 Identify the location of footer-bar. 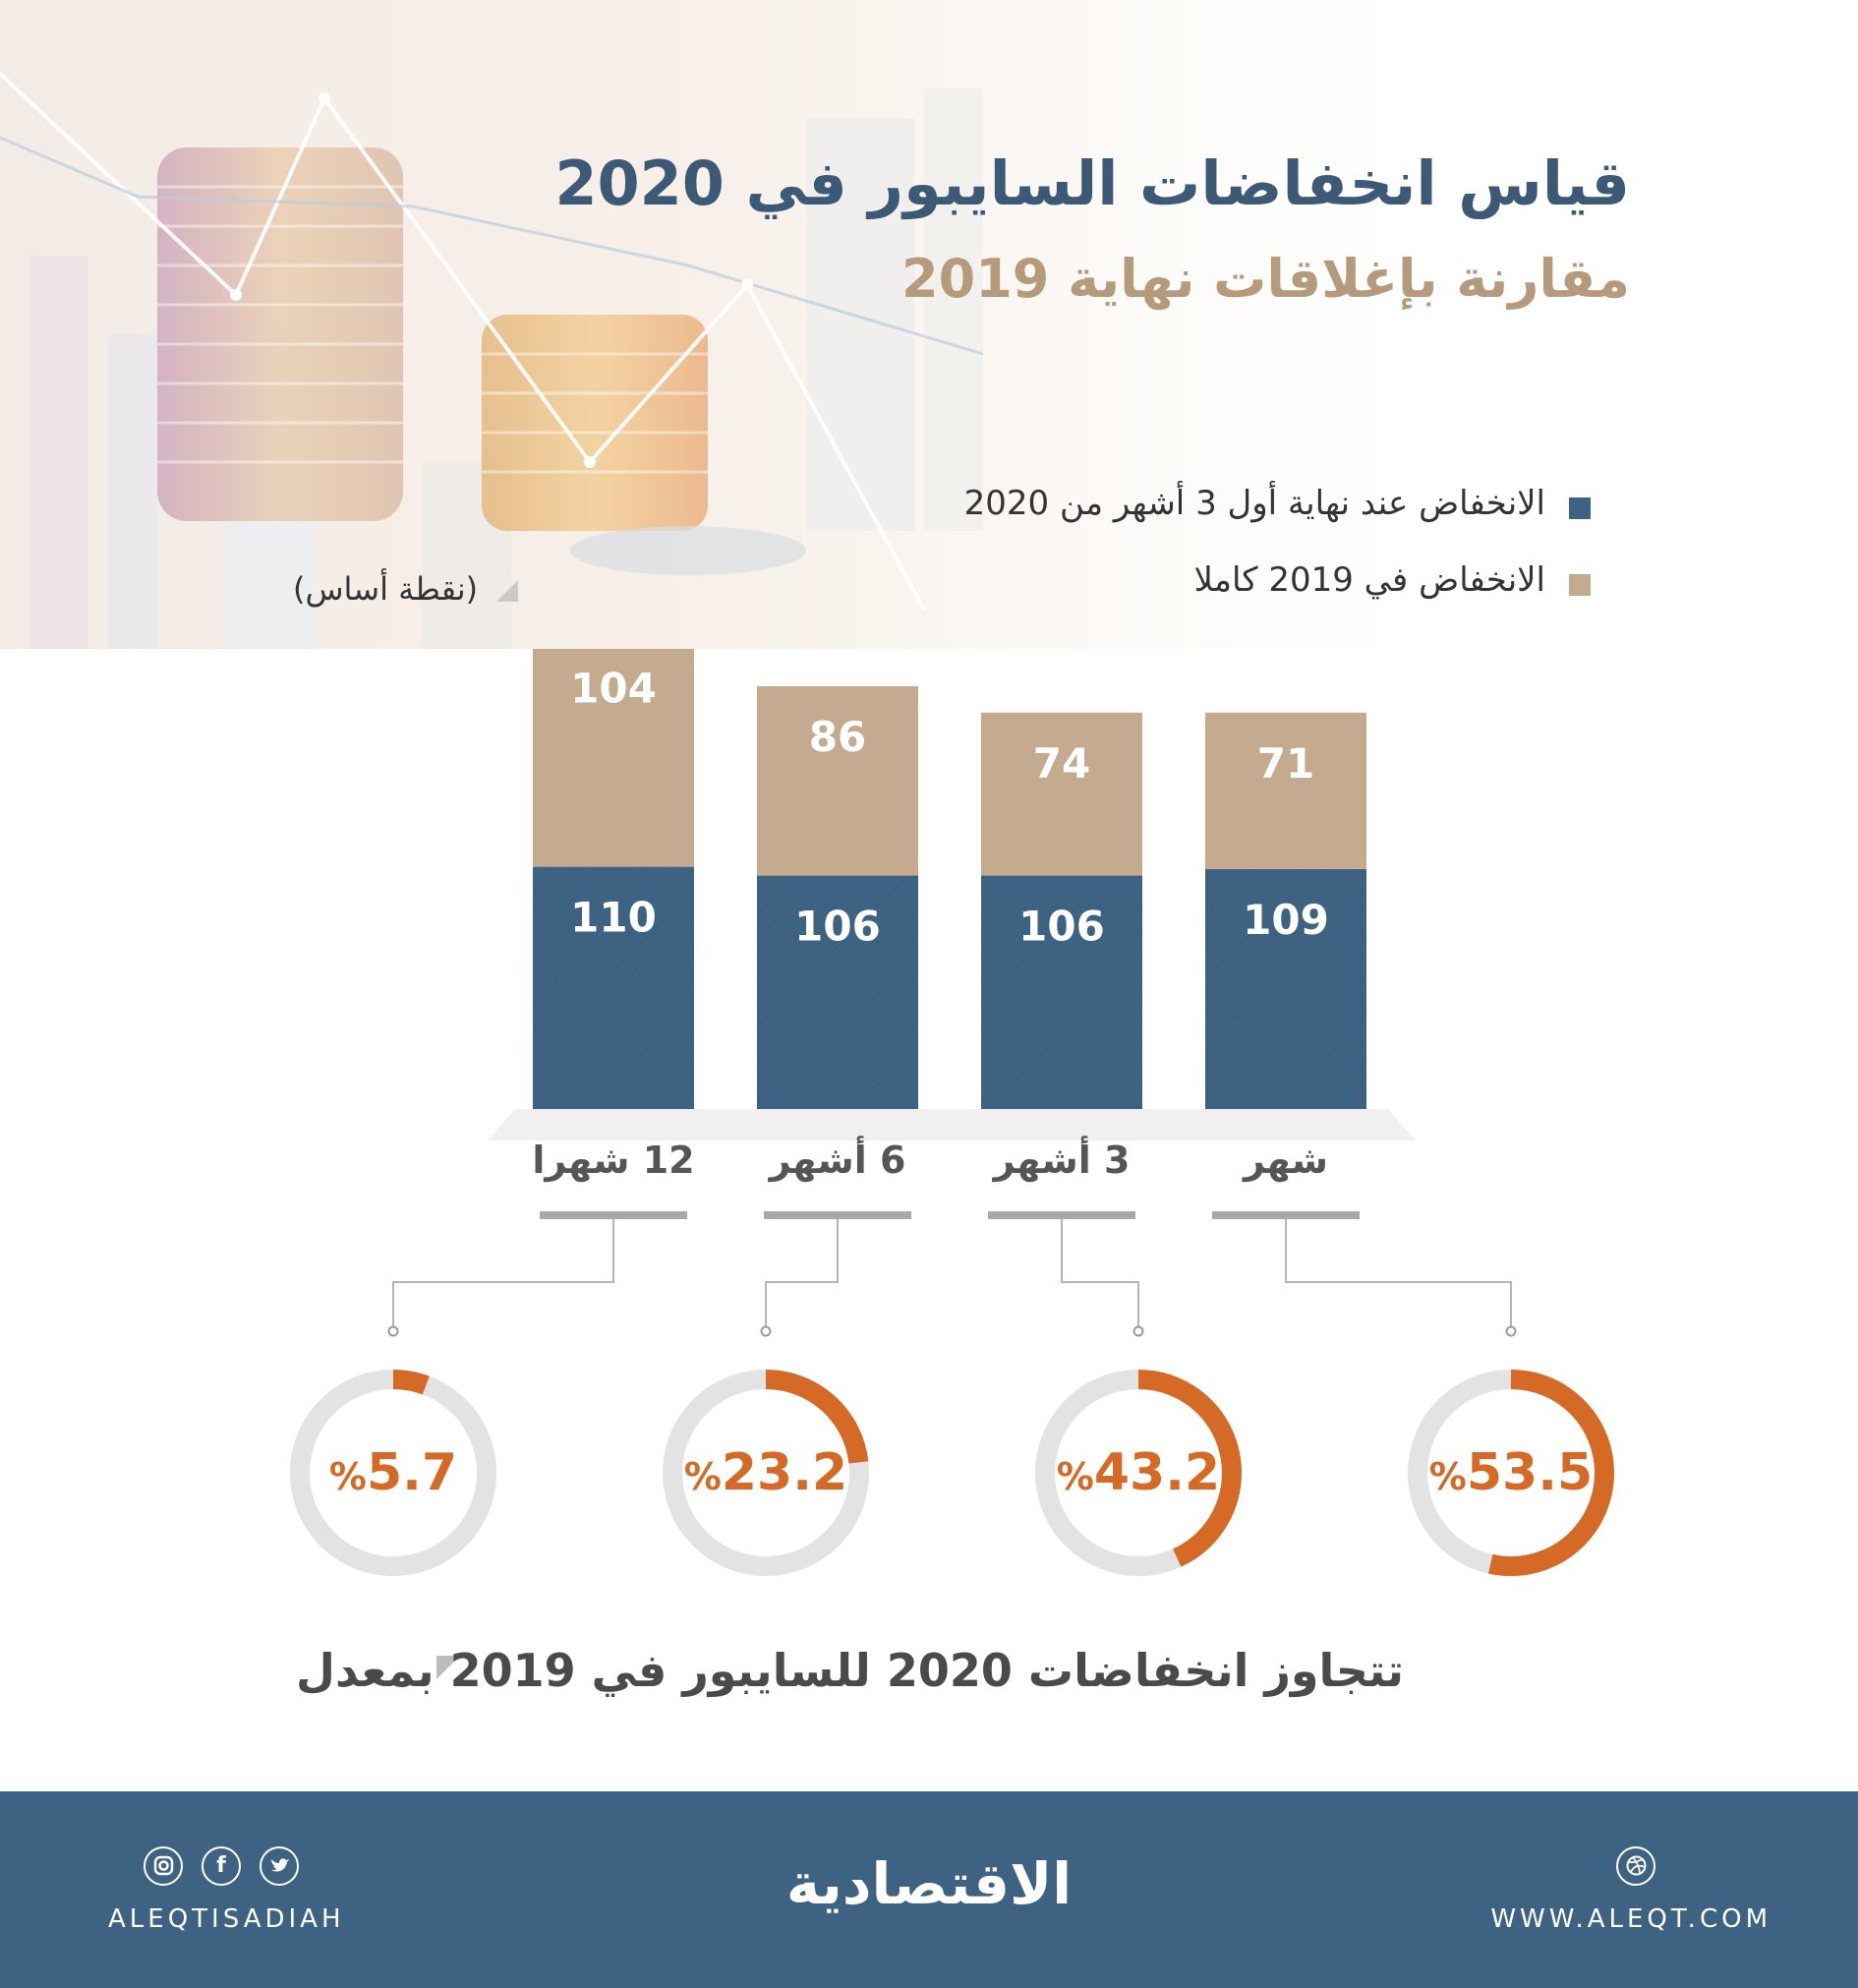
(929, 1889).